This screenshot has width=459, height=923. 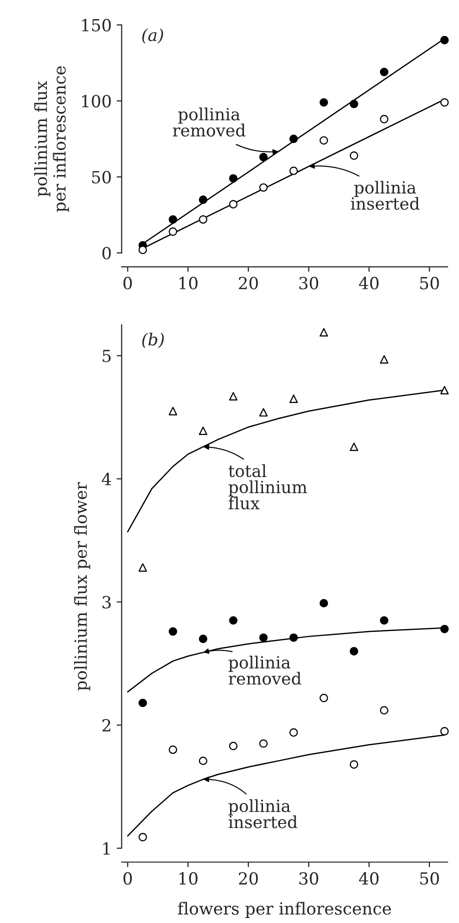 I want to click on y-tick-label: 1, so click(x=106, y=848).